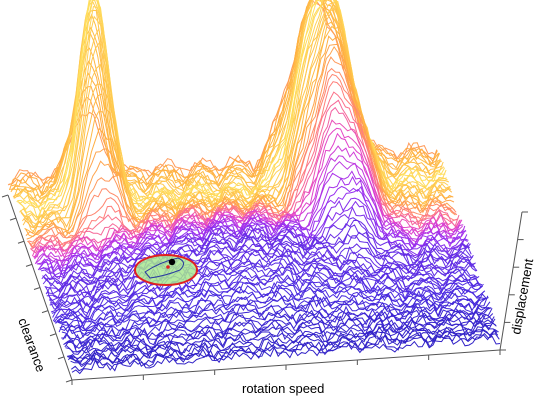  I want to click on highlight-contour, so click(164, 268).